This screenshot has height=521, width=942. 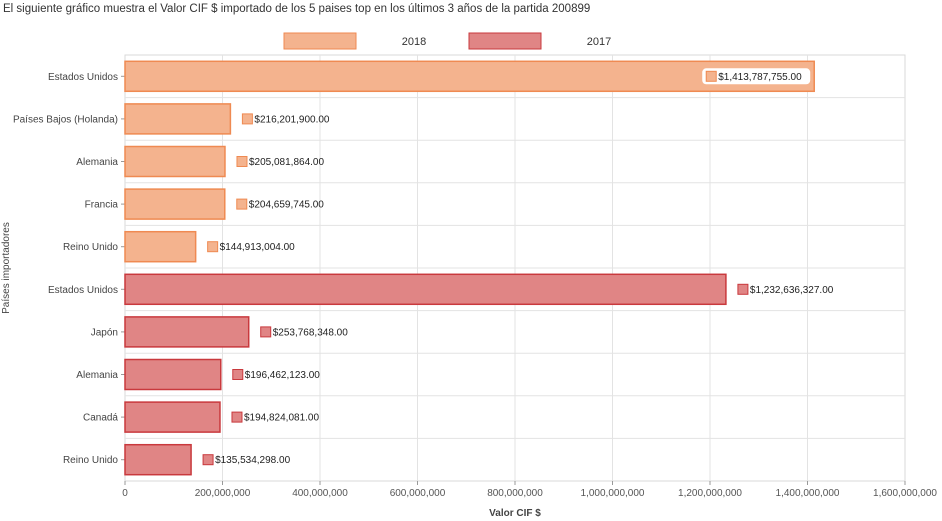 I want to click on category-label: Países Bajos (Holanda), so click(x=65, y=119).